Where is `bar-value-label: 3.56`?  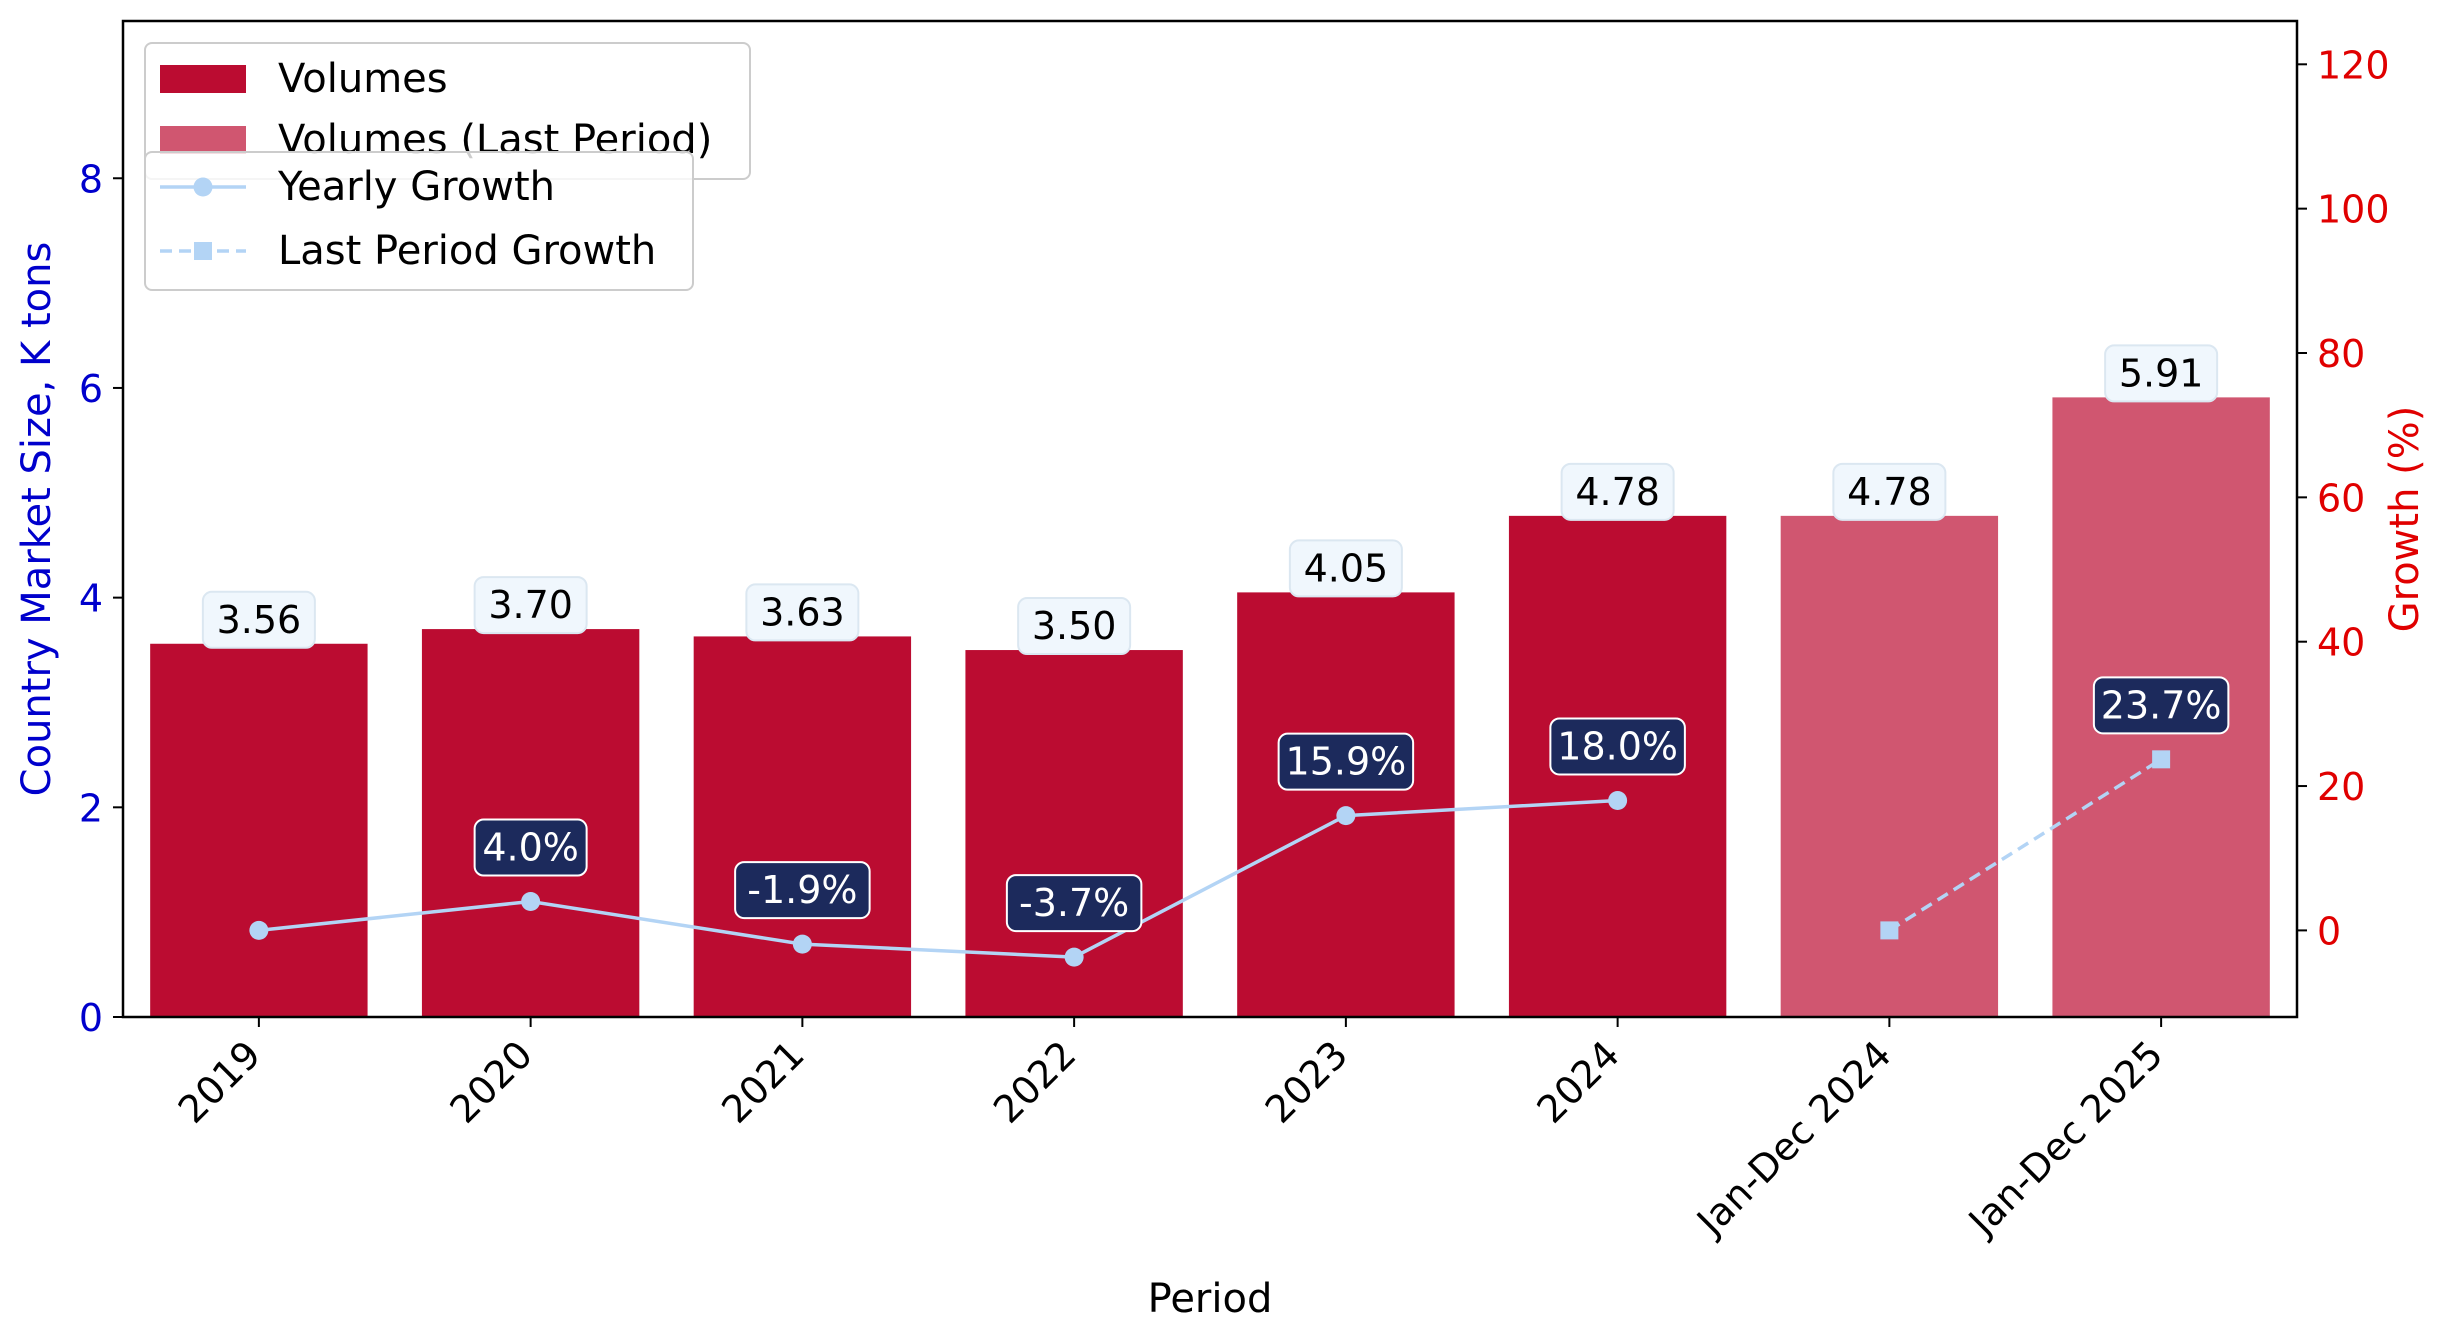
bar-value-label: 3.56 is located at coordinates (259, 620).